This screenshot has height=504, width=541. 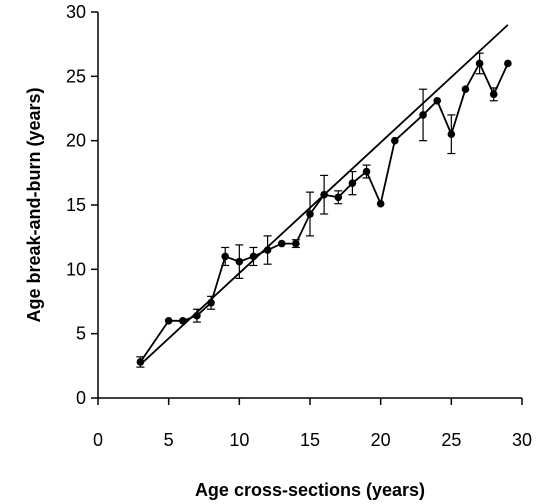 I want to click on y-ticks: 0 5 10 15 20 25 30, so click(x=82, y=205).